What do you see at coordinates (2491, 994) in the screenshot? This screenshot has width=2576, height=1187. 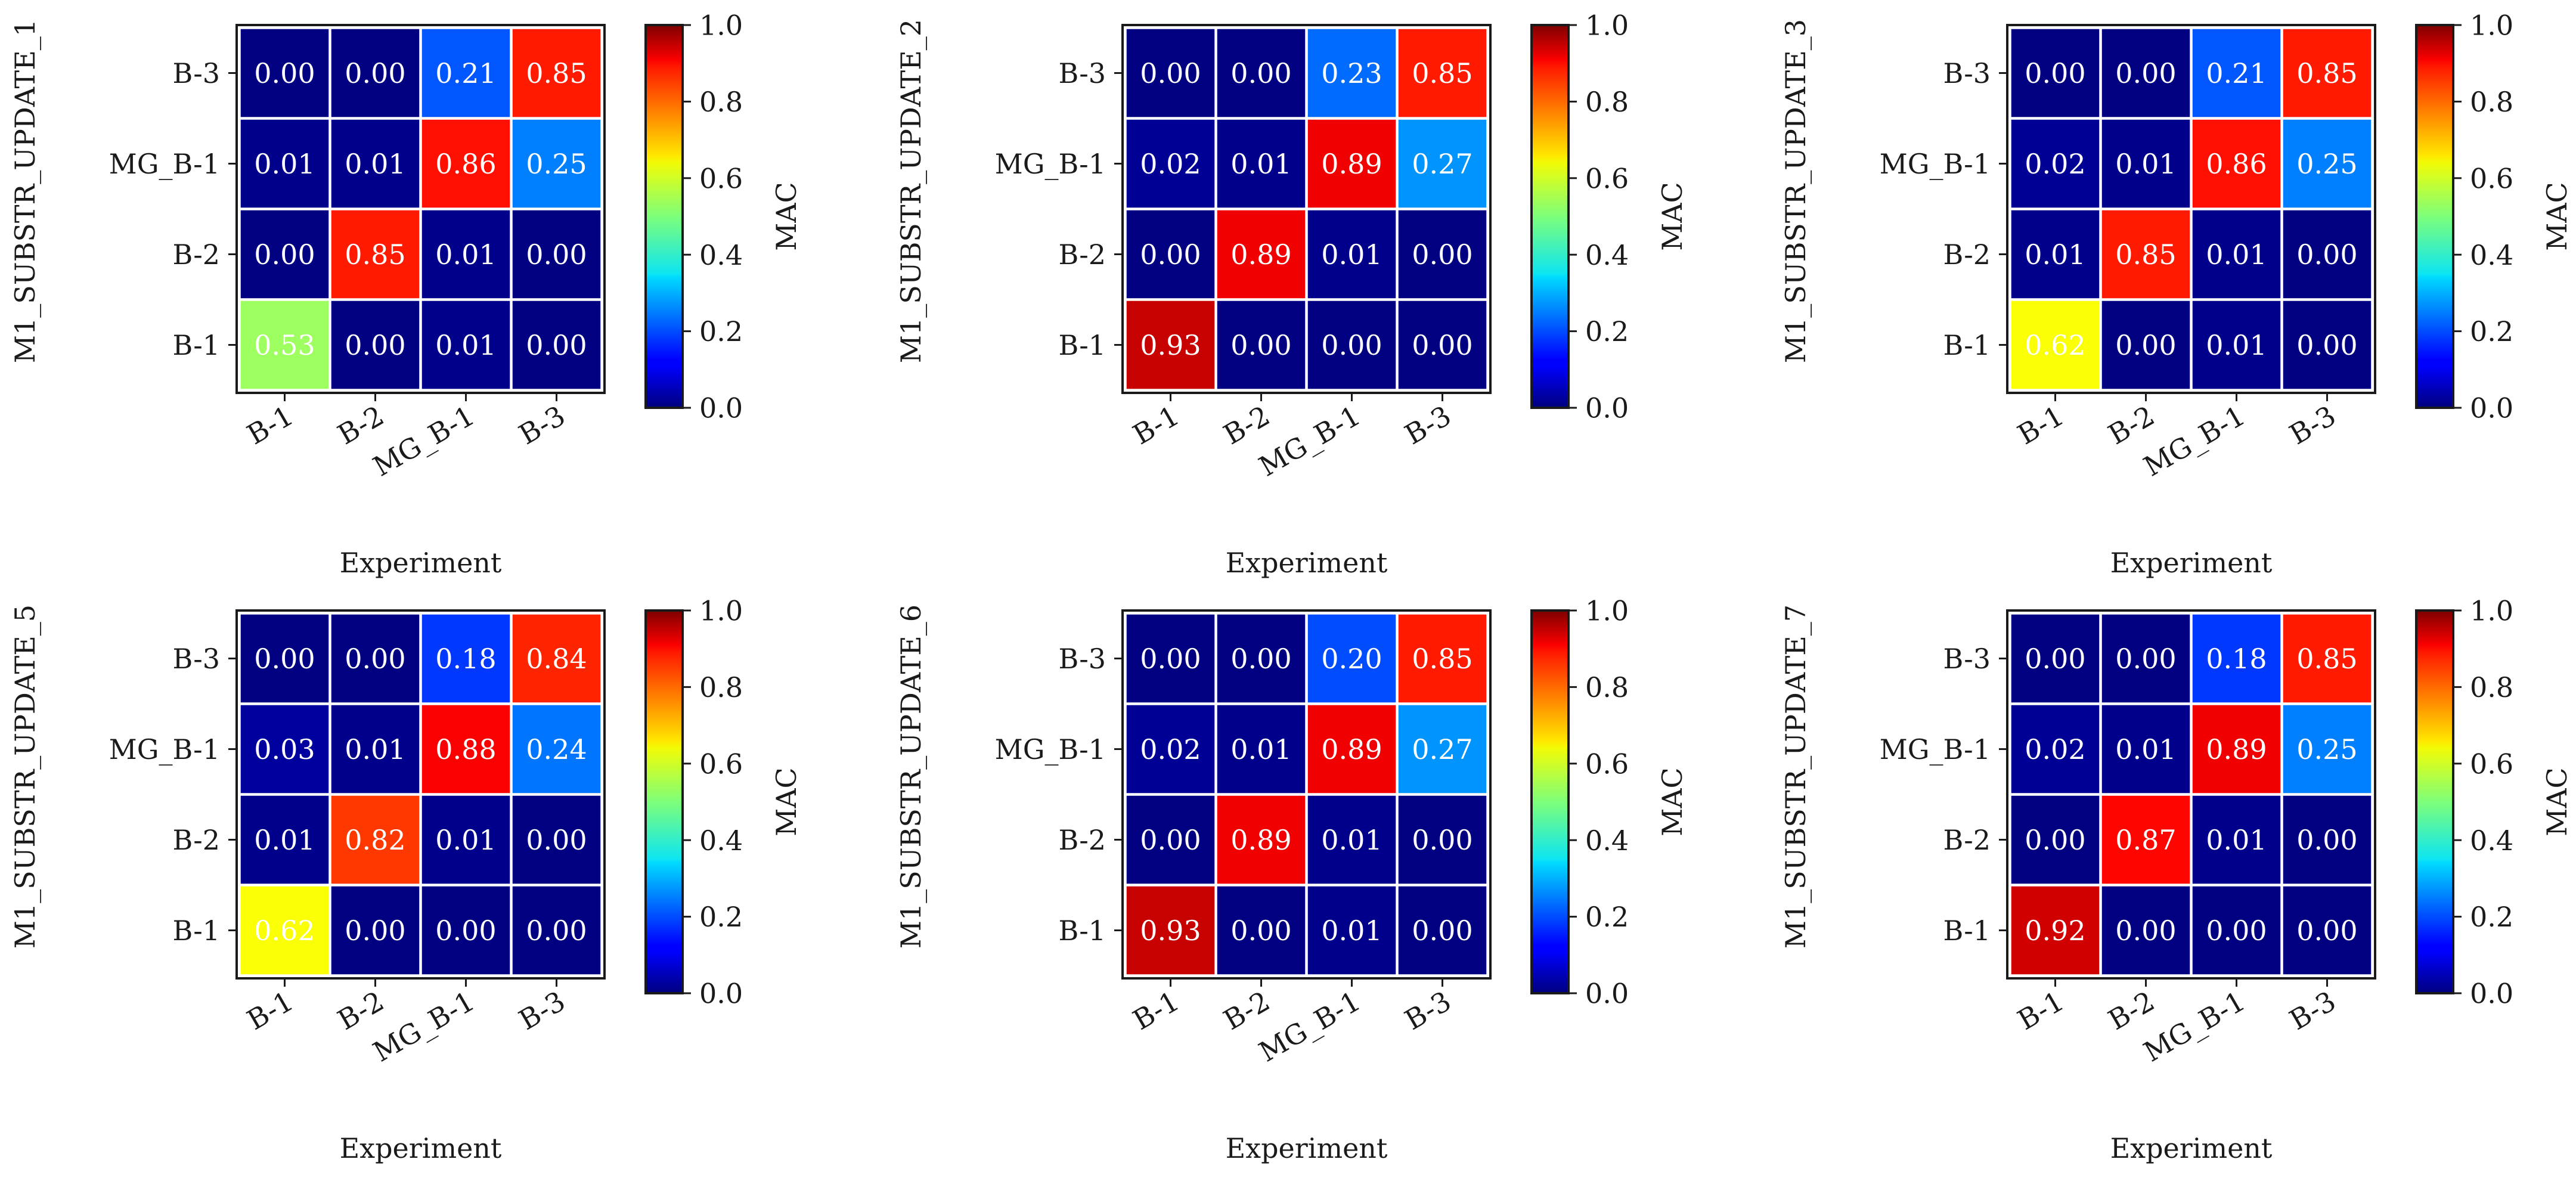 I see `colorbar-tick-label: 0.0` at bounding box center [2491, 994].